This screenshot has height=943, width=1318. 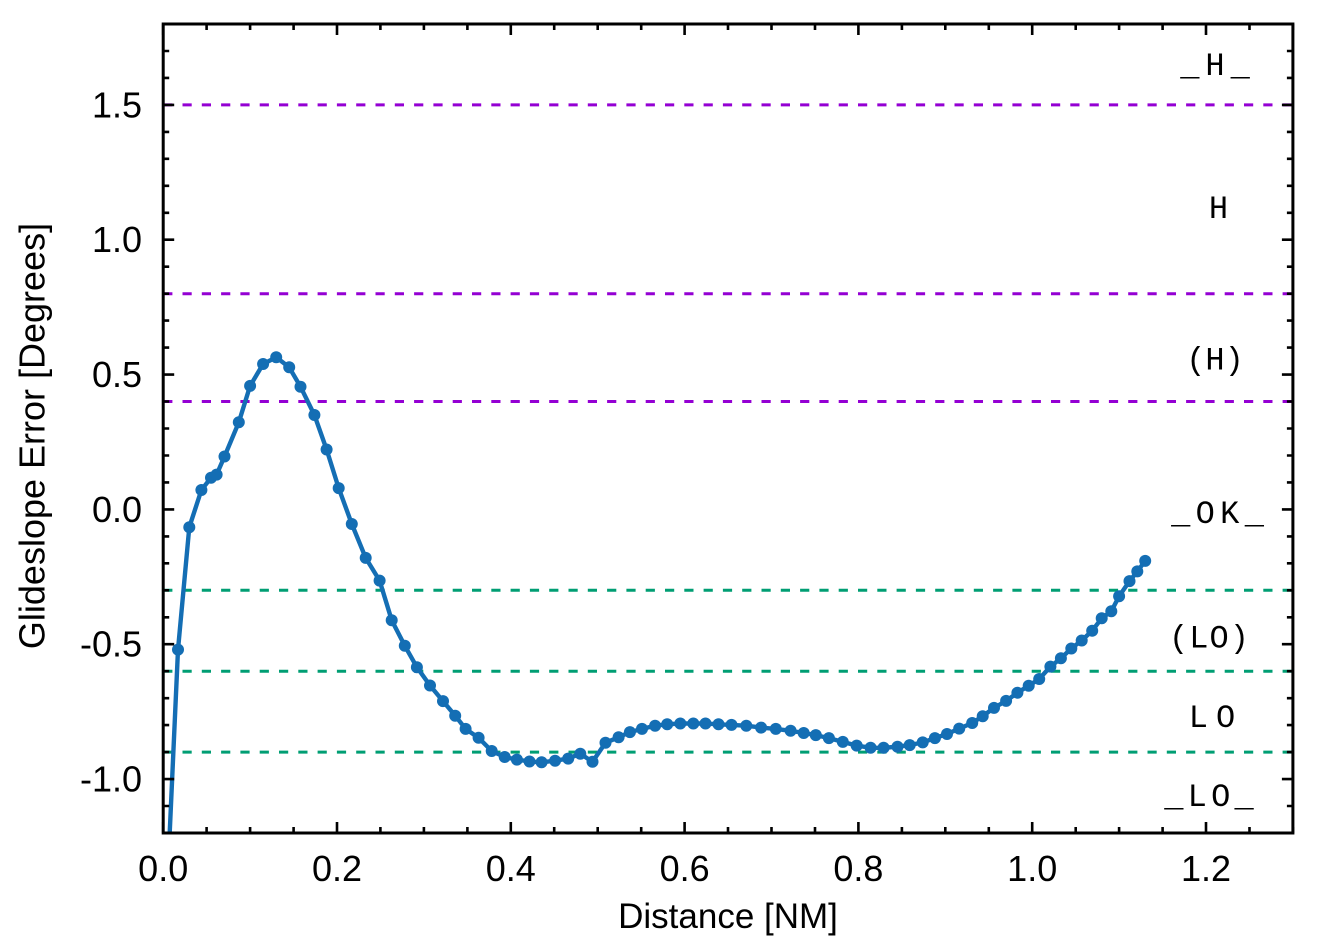 What do you see at coordinates (337, 868) in the screenshot?
I see `svg-text: 0.2` at bounding box center [337, 868].